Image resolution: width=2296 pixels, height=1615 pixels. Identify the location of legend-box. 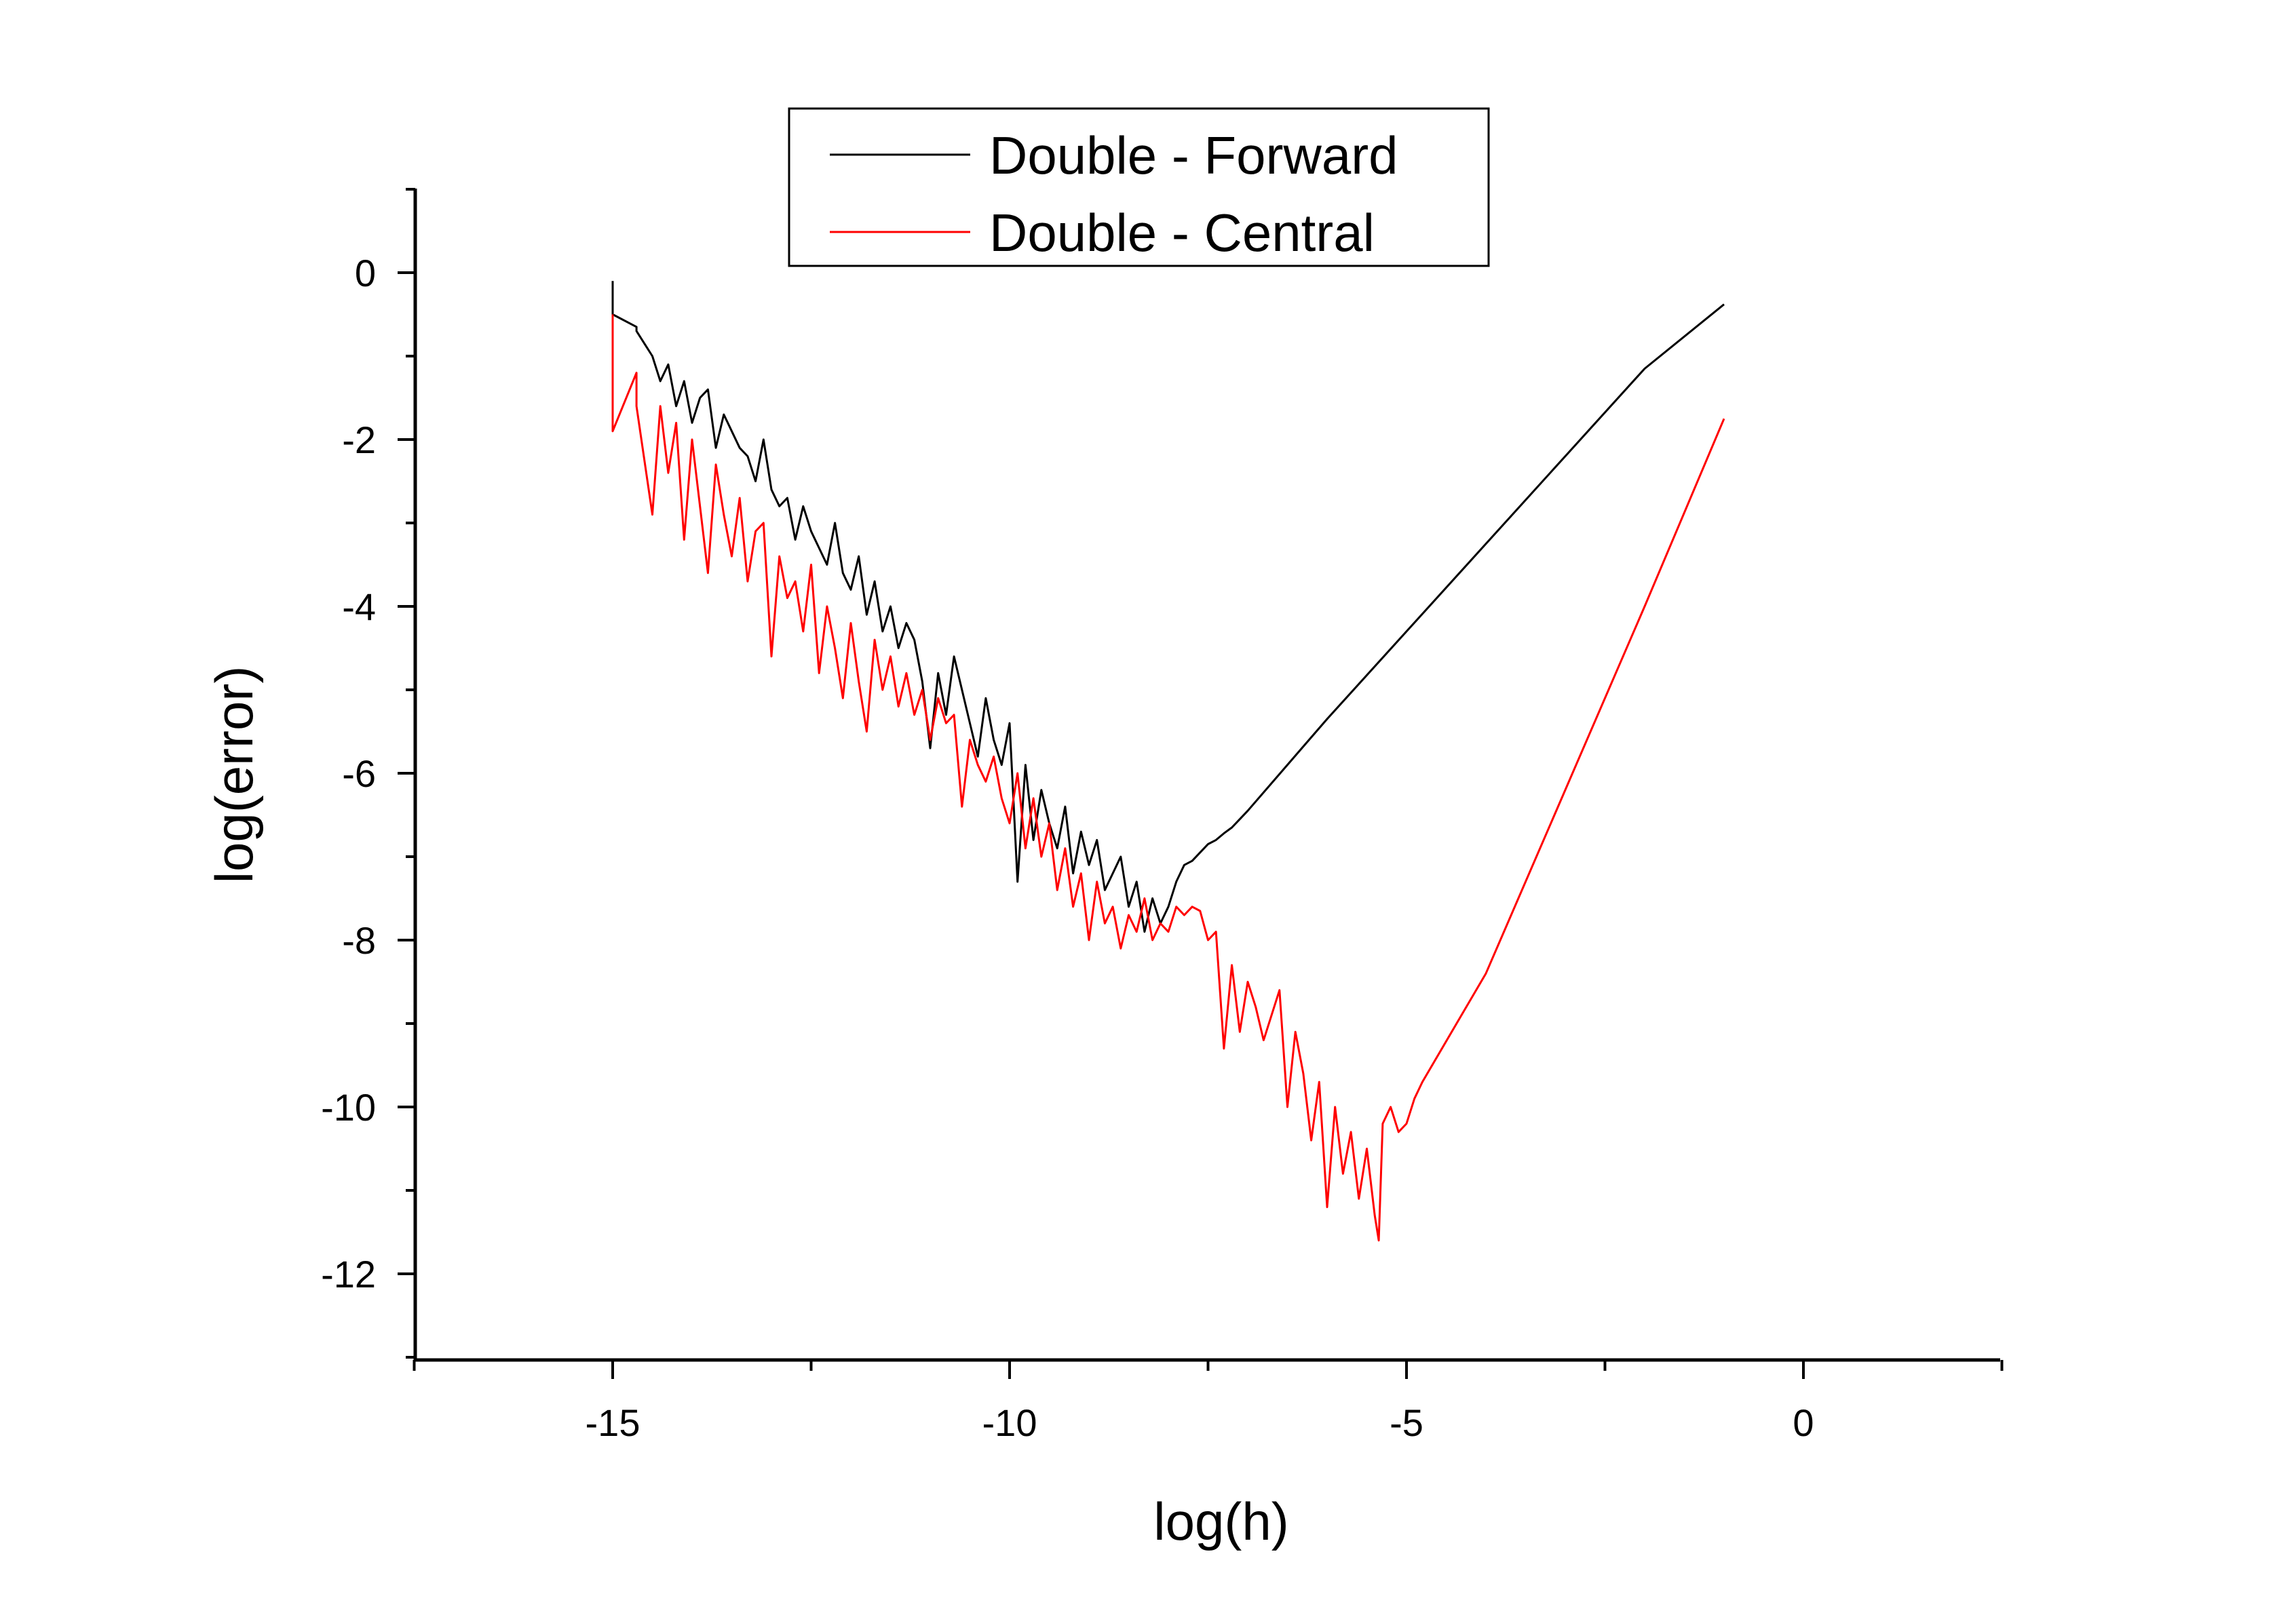
(1139, 187).